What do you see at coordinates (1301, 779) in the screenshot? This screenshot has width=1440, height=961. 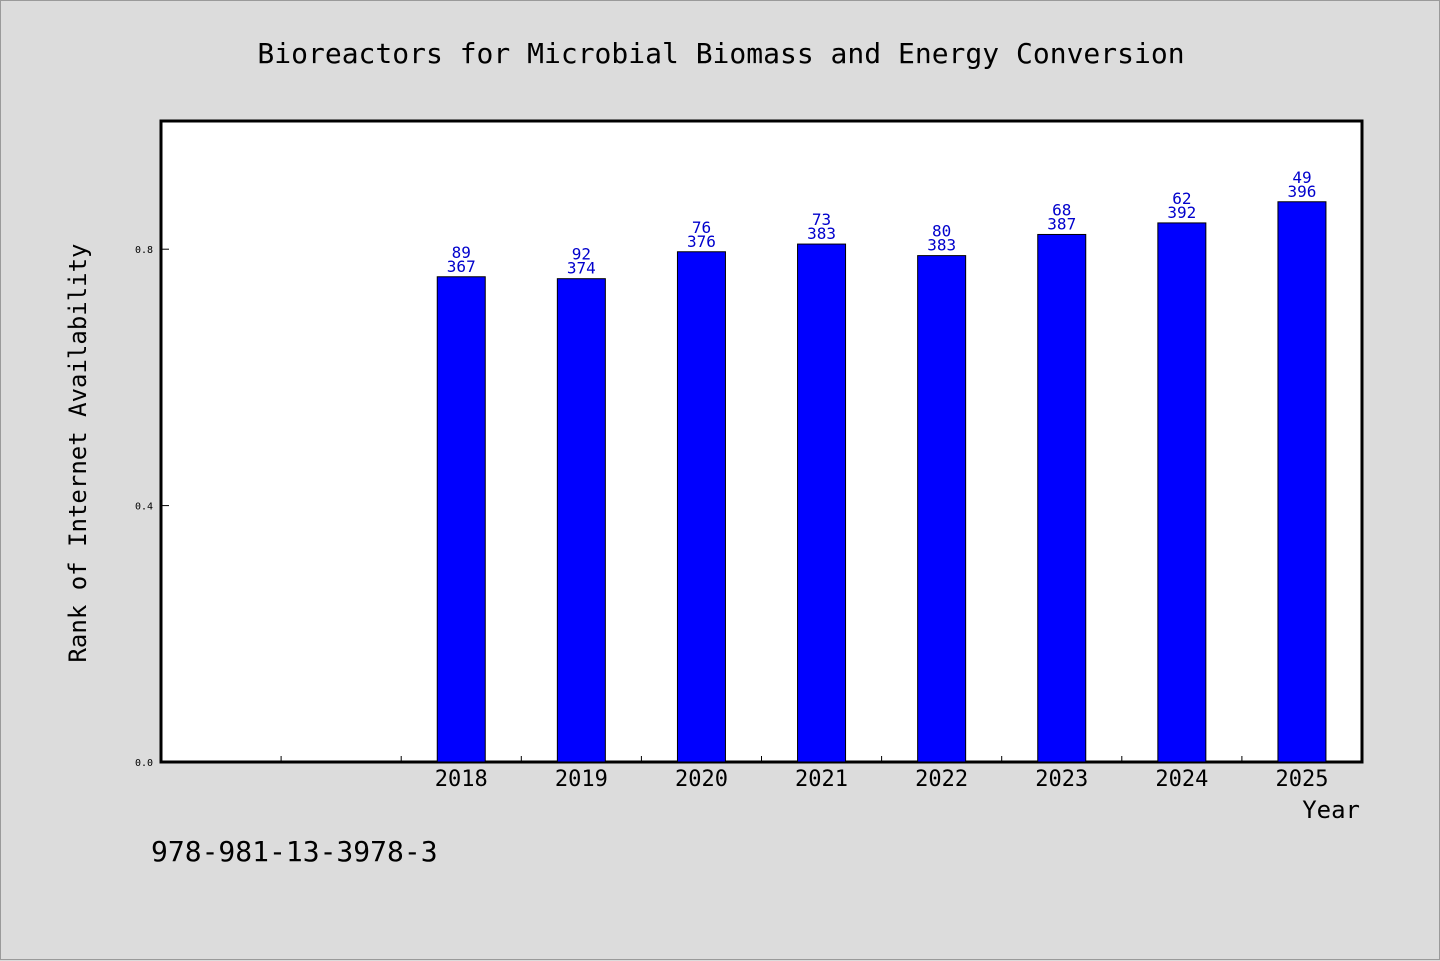 I see `x-tick-label: 2025` at bounding box center [1301, 779].